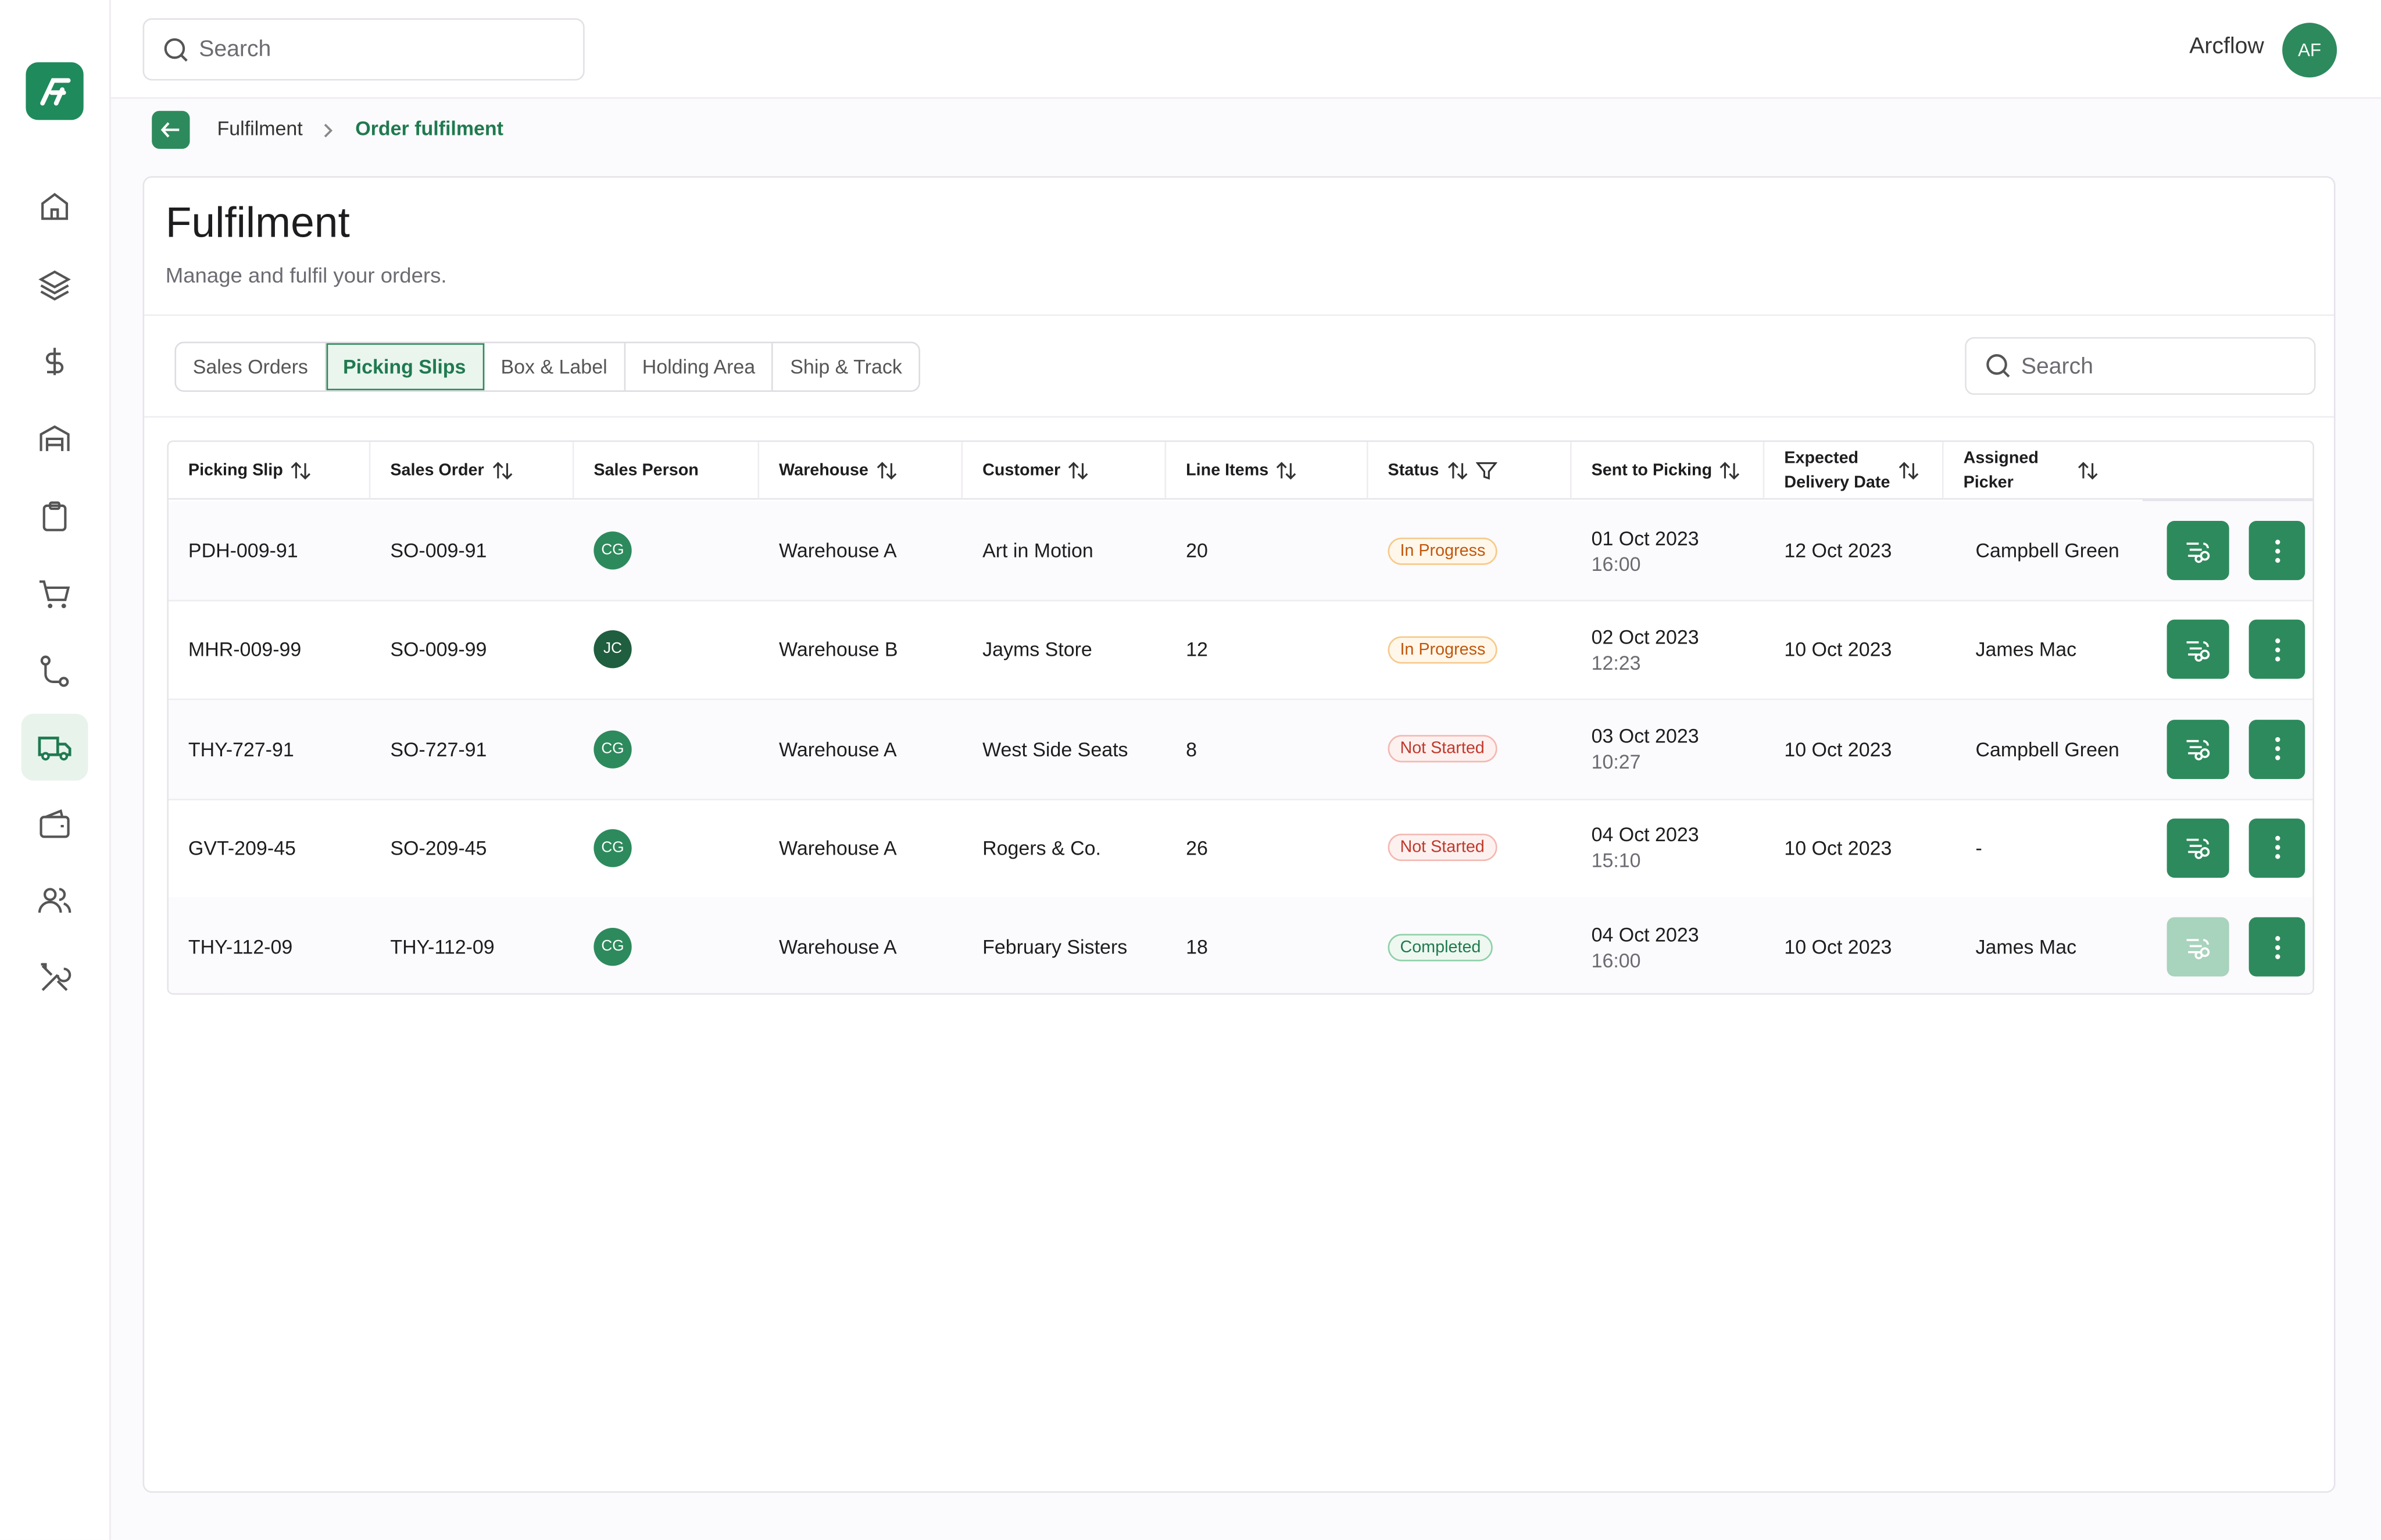 The width and height of the screenshot is (2381, 1540). I want to click on search-icon, so click(176, 49).